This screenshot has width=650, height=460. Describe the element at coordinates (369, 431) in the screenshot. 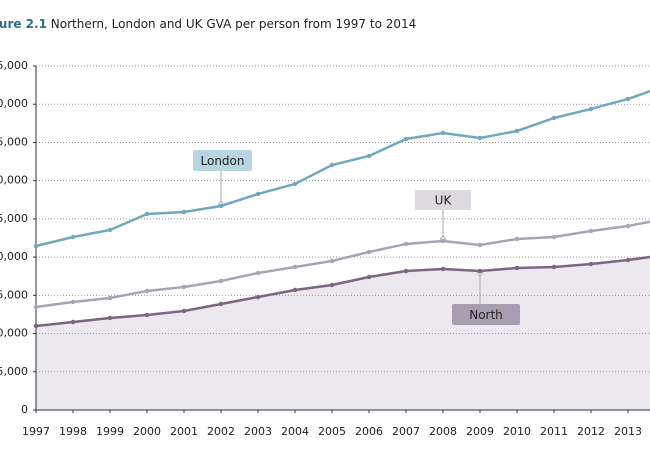

I see `x-tick-label: 2006` at that location.